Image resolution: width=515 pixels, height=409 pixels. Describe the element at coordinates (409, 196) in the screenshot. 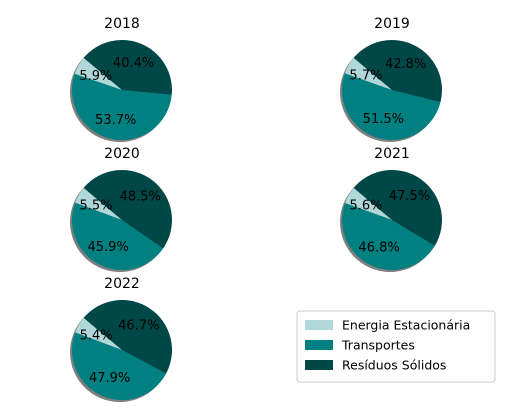

I see `percent-label-residuos-solidos: 47.5%` at that location.